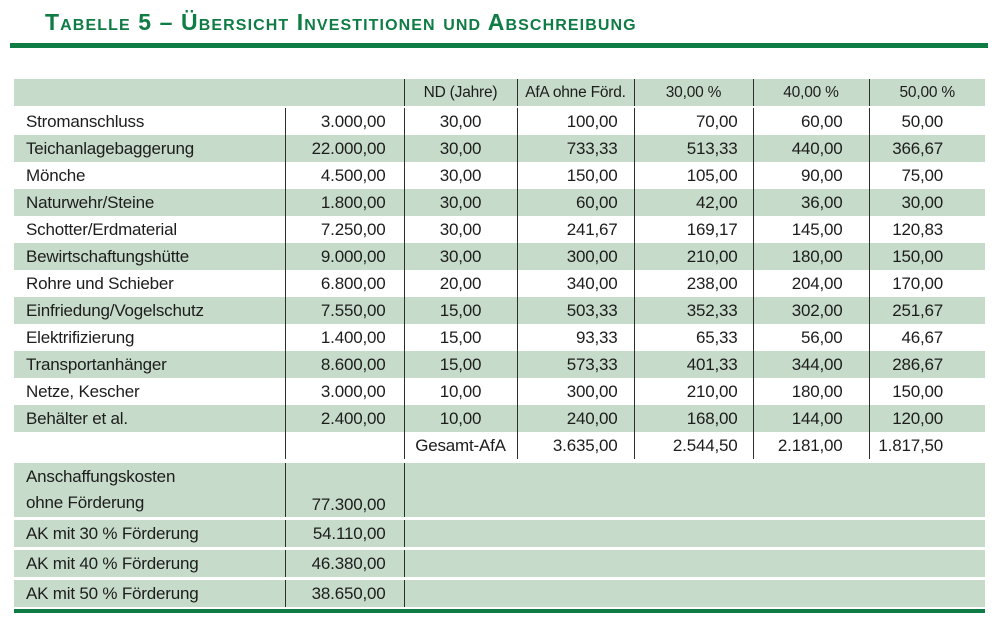 The width and height of the screenshot is (998, 621). Describe the element at coordinates (150, 418) in the screenshot. I see `row-label: Behälter et al.` at that location.